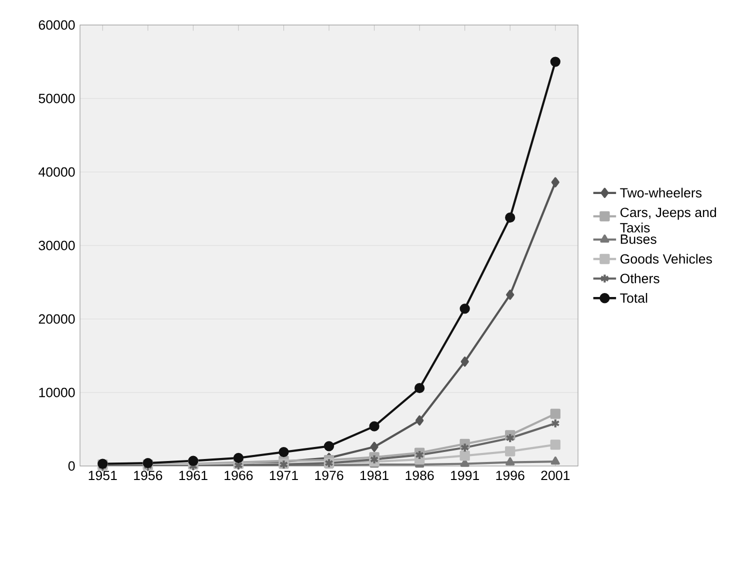 The width and height of the screenshot is (737, 585). Describe the element at coordinates (640, 278) in the screenshot. I see `legend-label: Others` at that location.